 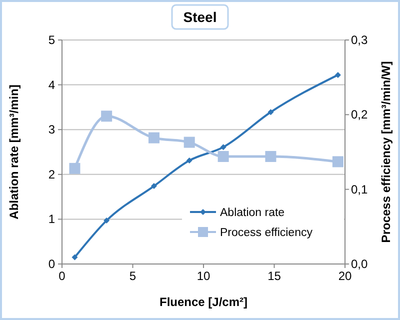 I want to click on y2-tick-label: 0,1, so click(x=359, y=189).